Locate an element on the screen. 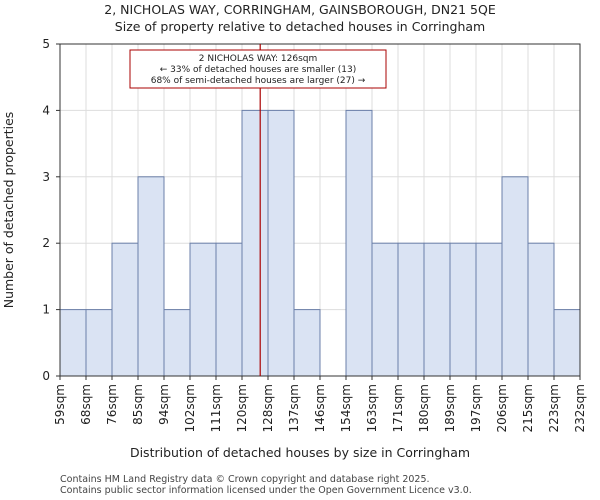 The image size is (600, 500). x-tick-label: 102sqm is located at coordinates (190, 408).